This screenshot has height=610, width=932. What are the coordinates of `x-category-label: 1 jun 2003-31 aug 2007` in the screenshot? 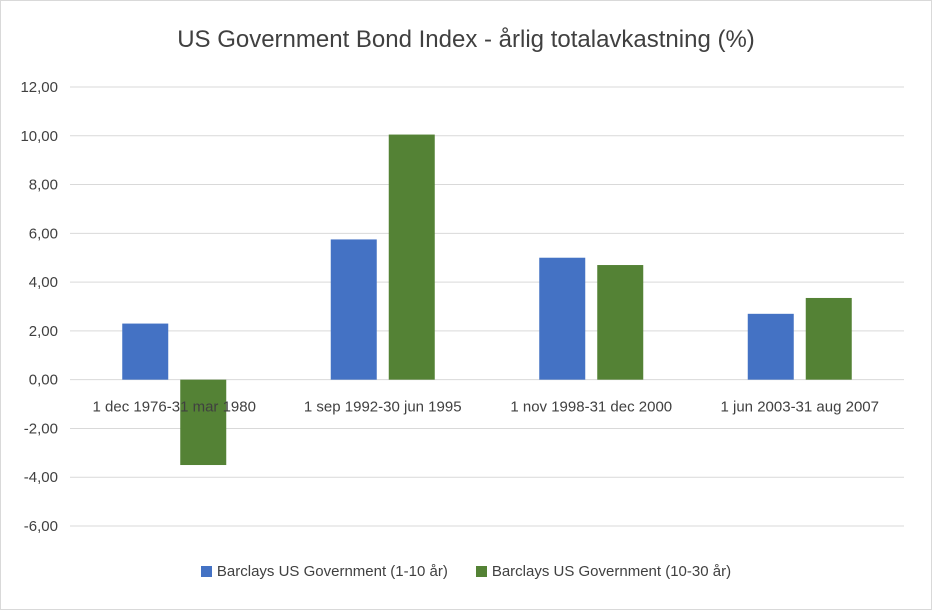 It's located at (800, 407).